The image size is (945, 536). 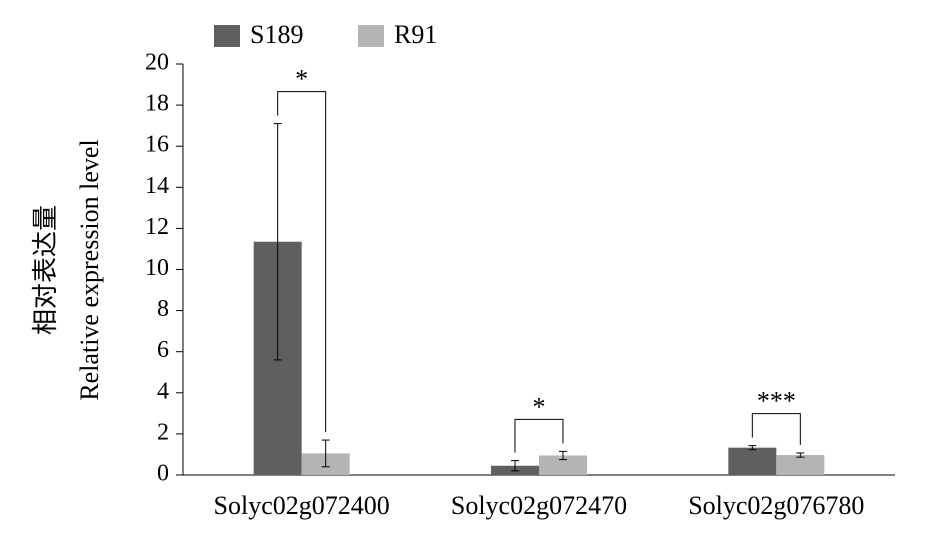 I want to click on y-tick-label: 14, so click(x=157, y=186).